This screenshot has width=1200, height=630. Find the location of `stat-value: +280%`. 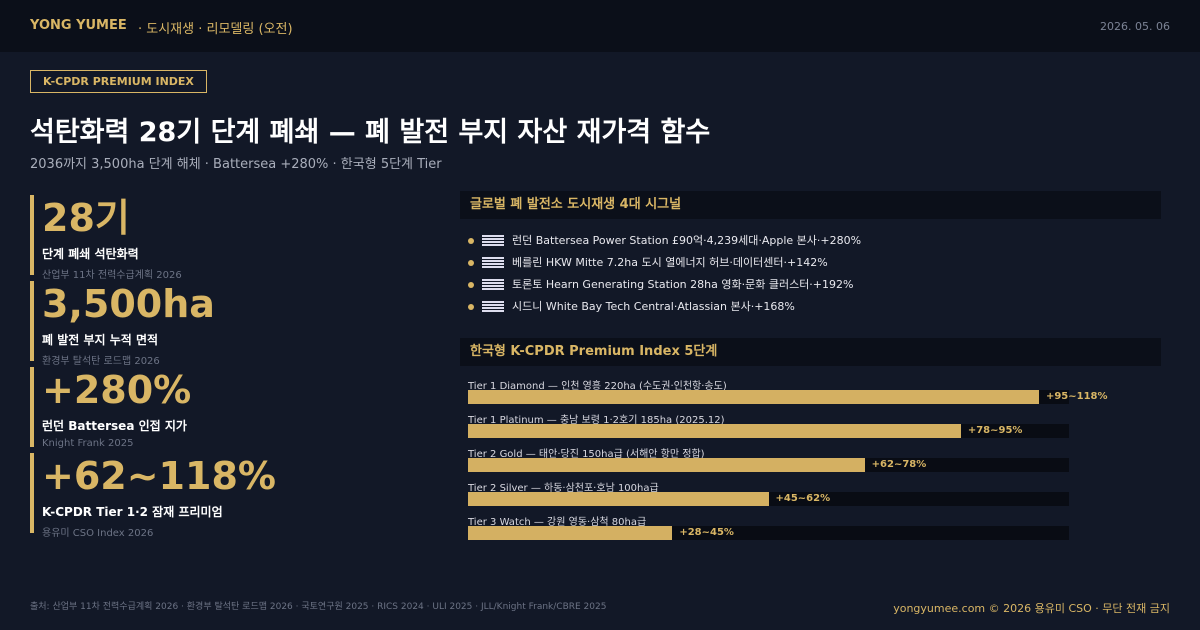

stat-value: +280% is located at coordinates (117, 390).